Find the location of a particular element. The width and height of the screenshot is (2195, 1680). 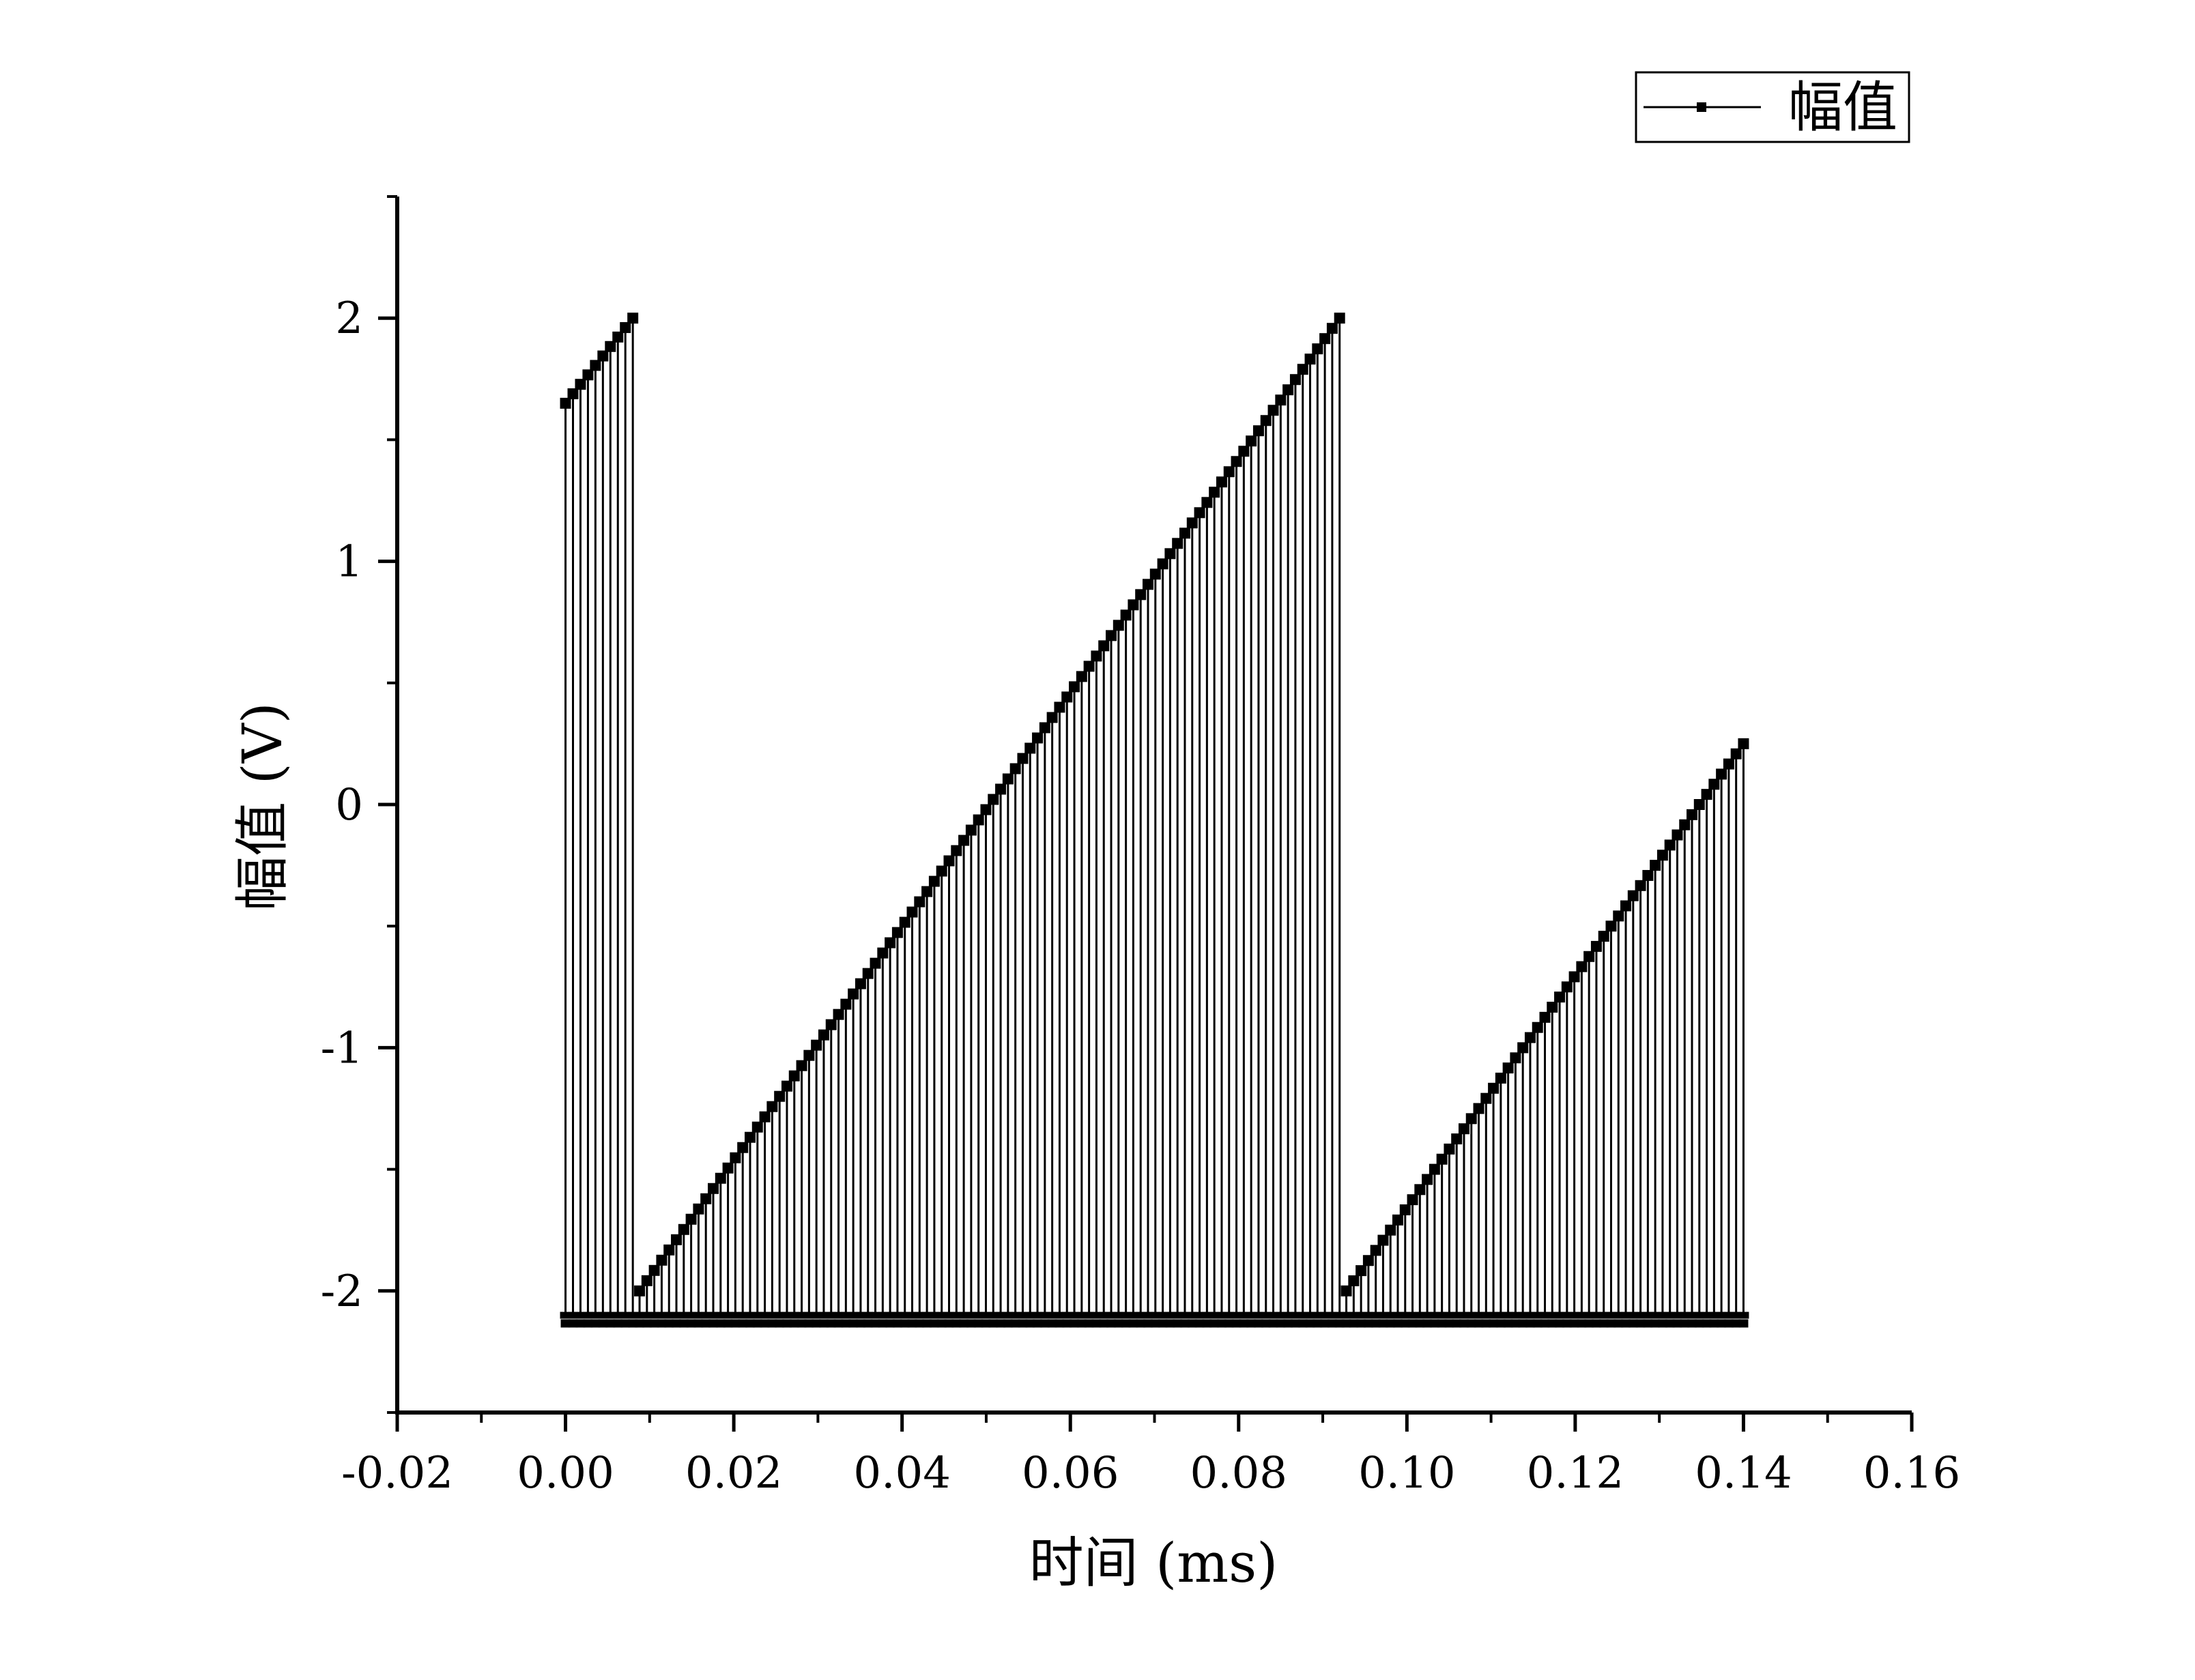

x-tick-label: -0.02 is located at coordinates (397, 1473).